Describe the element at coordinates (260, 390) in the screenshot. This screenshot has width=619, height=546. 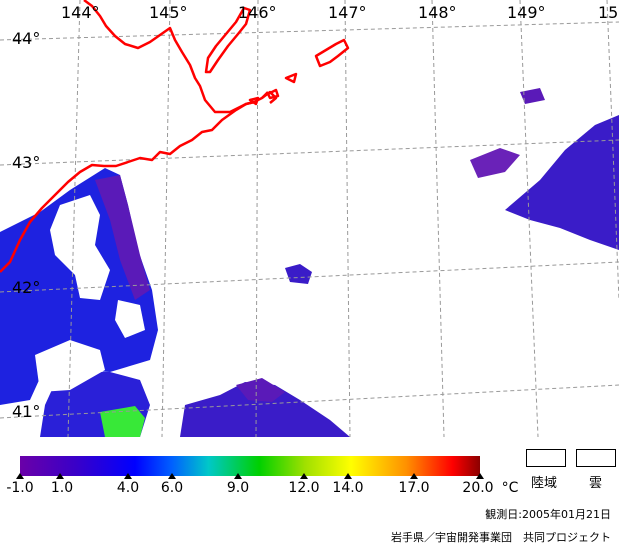
I see `sst-patch-southeast-purple` at that location.